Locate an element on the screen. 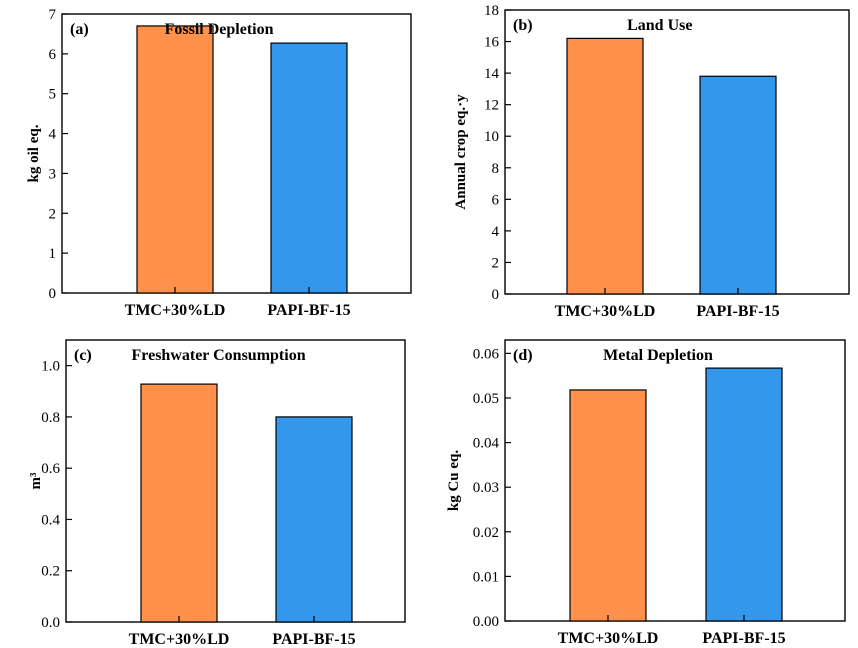 This screenshot has height=648, width=858. y-tick-label: 5 is located at coordinates (53, 95).